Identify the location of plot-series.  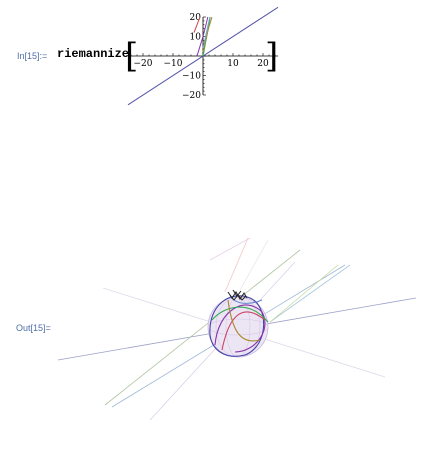
(203, 56).